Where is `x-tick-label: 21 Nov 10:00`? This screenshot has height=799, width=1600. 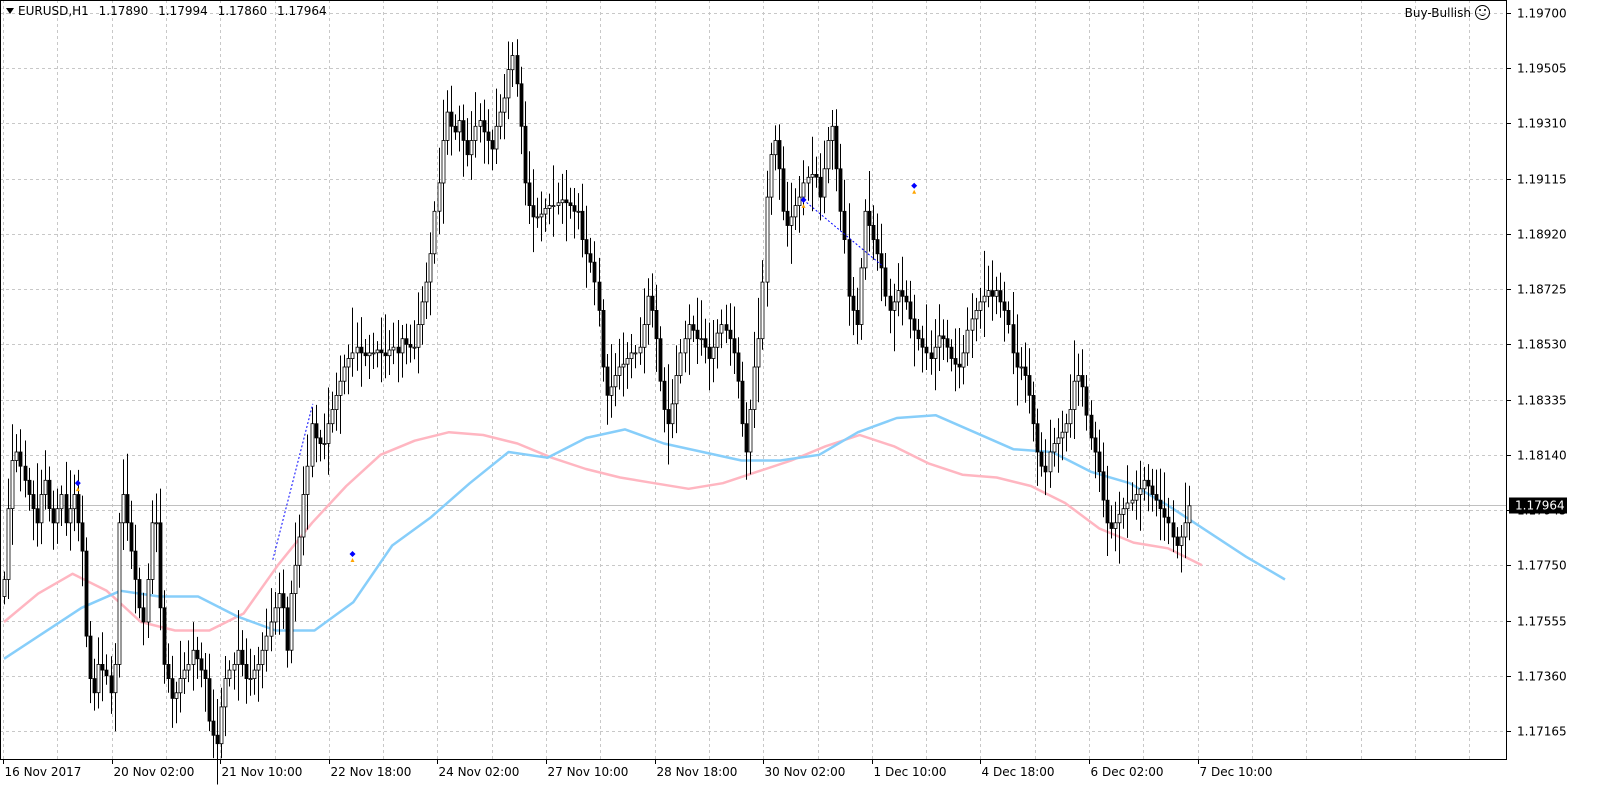
x-tick-label: 21 Nov 10:00 is located at coordinates (262, 772).